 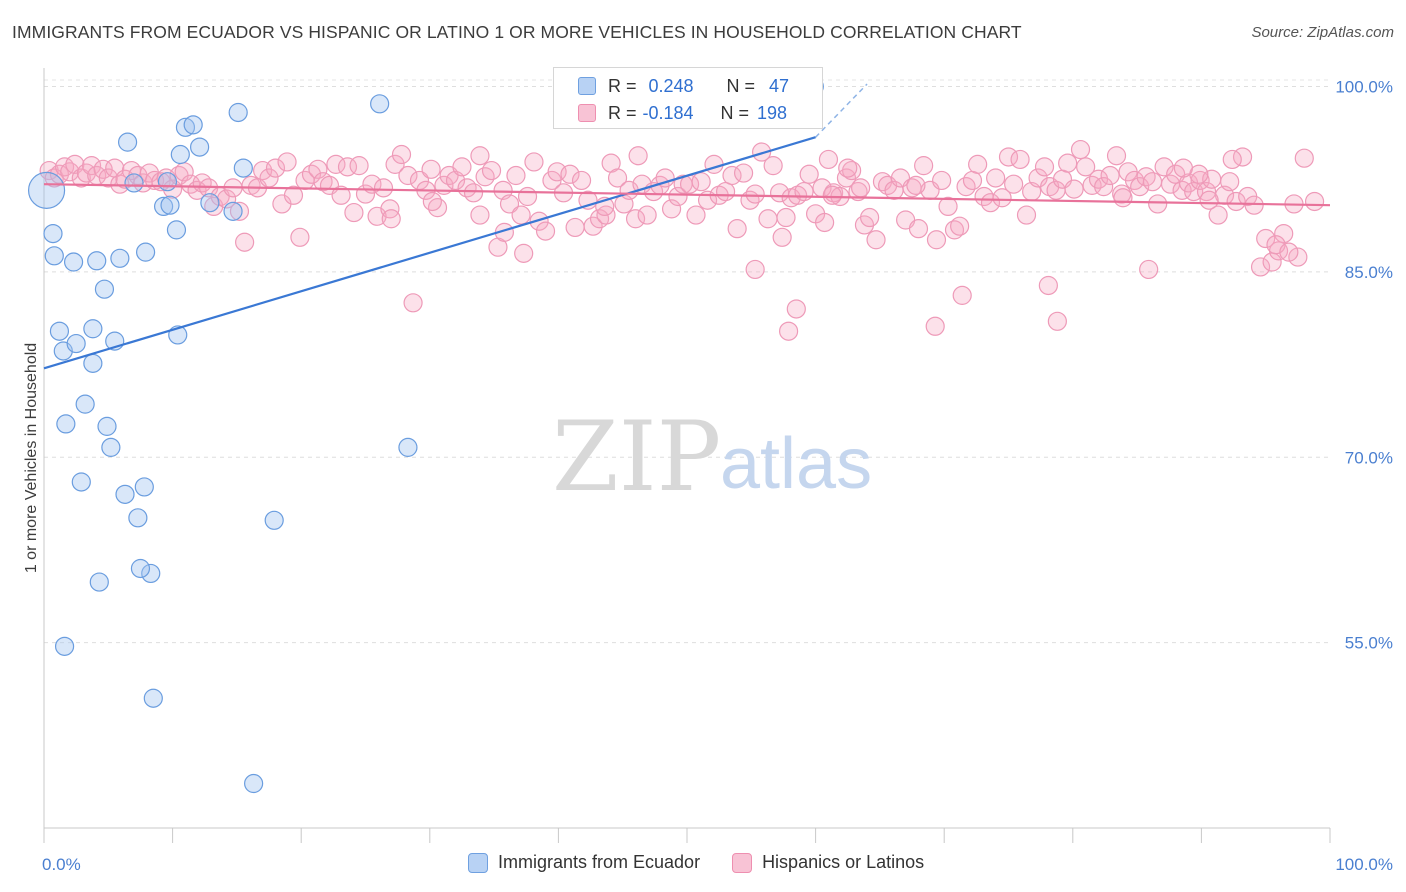 I want to click on stats-legend: R = 0.248 N = 47 R = -0.184 N = 198, so click(x=688, y=98).